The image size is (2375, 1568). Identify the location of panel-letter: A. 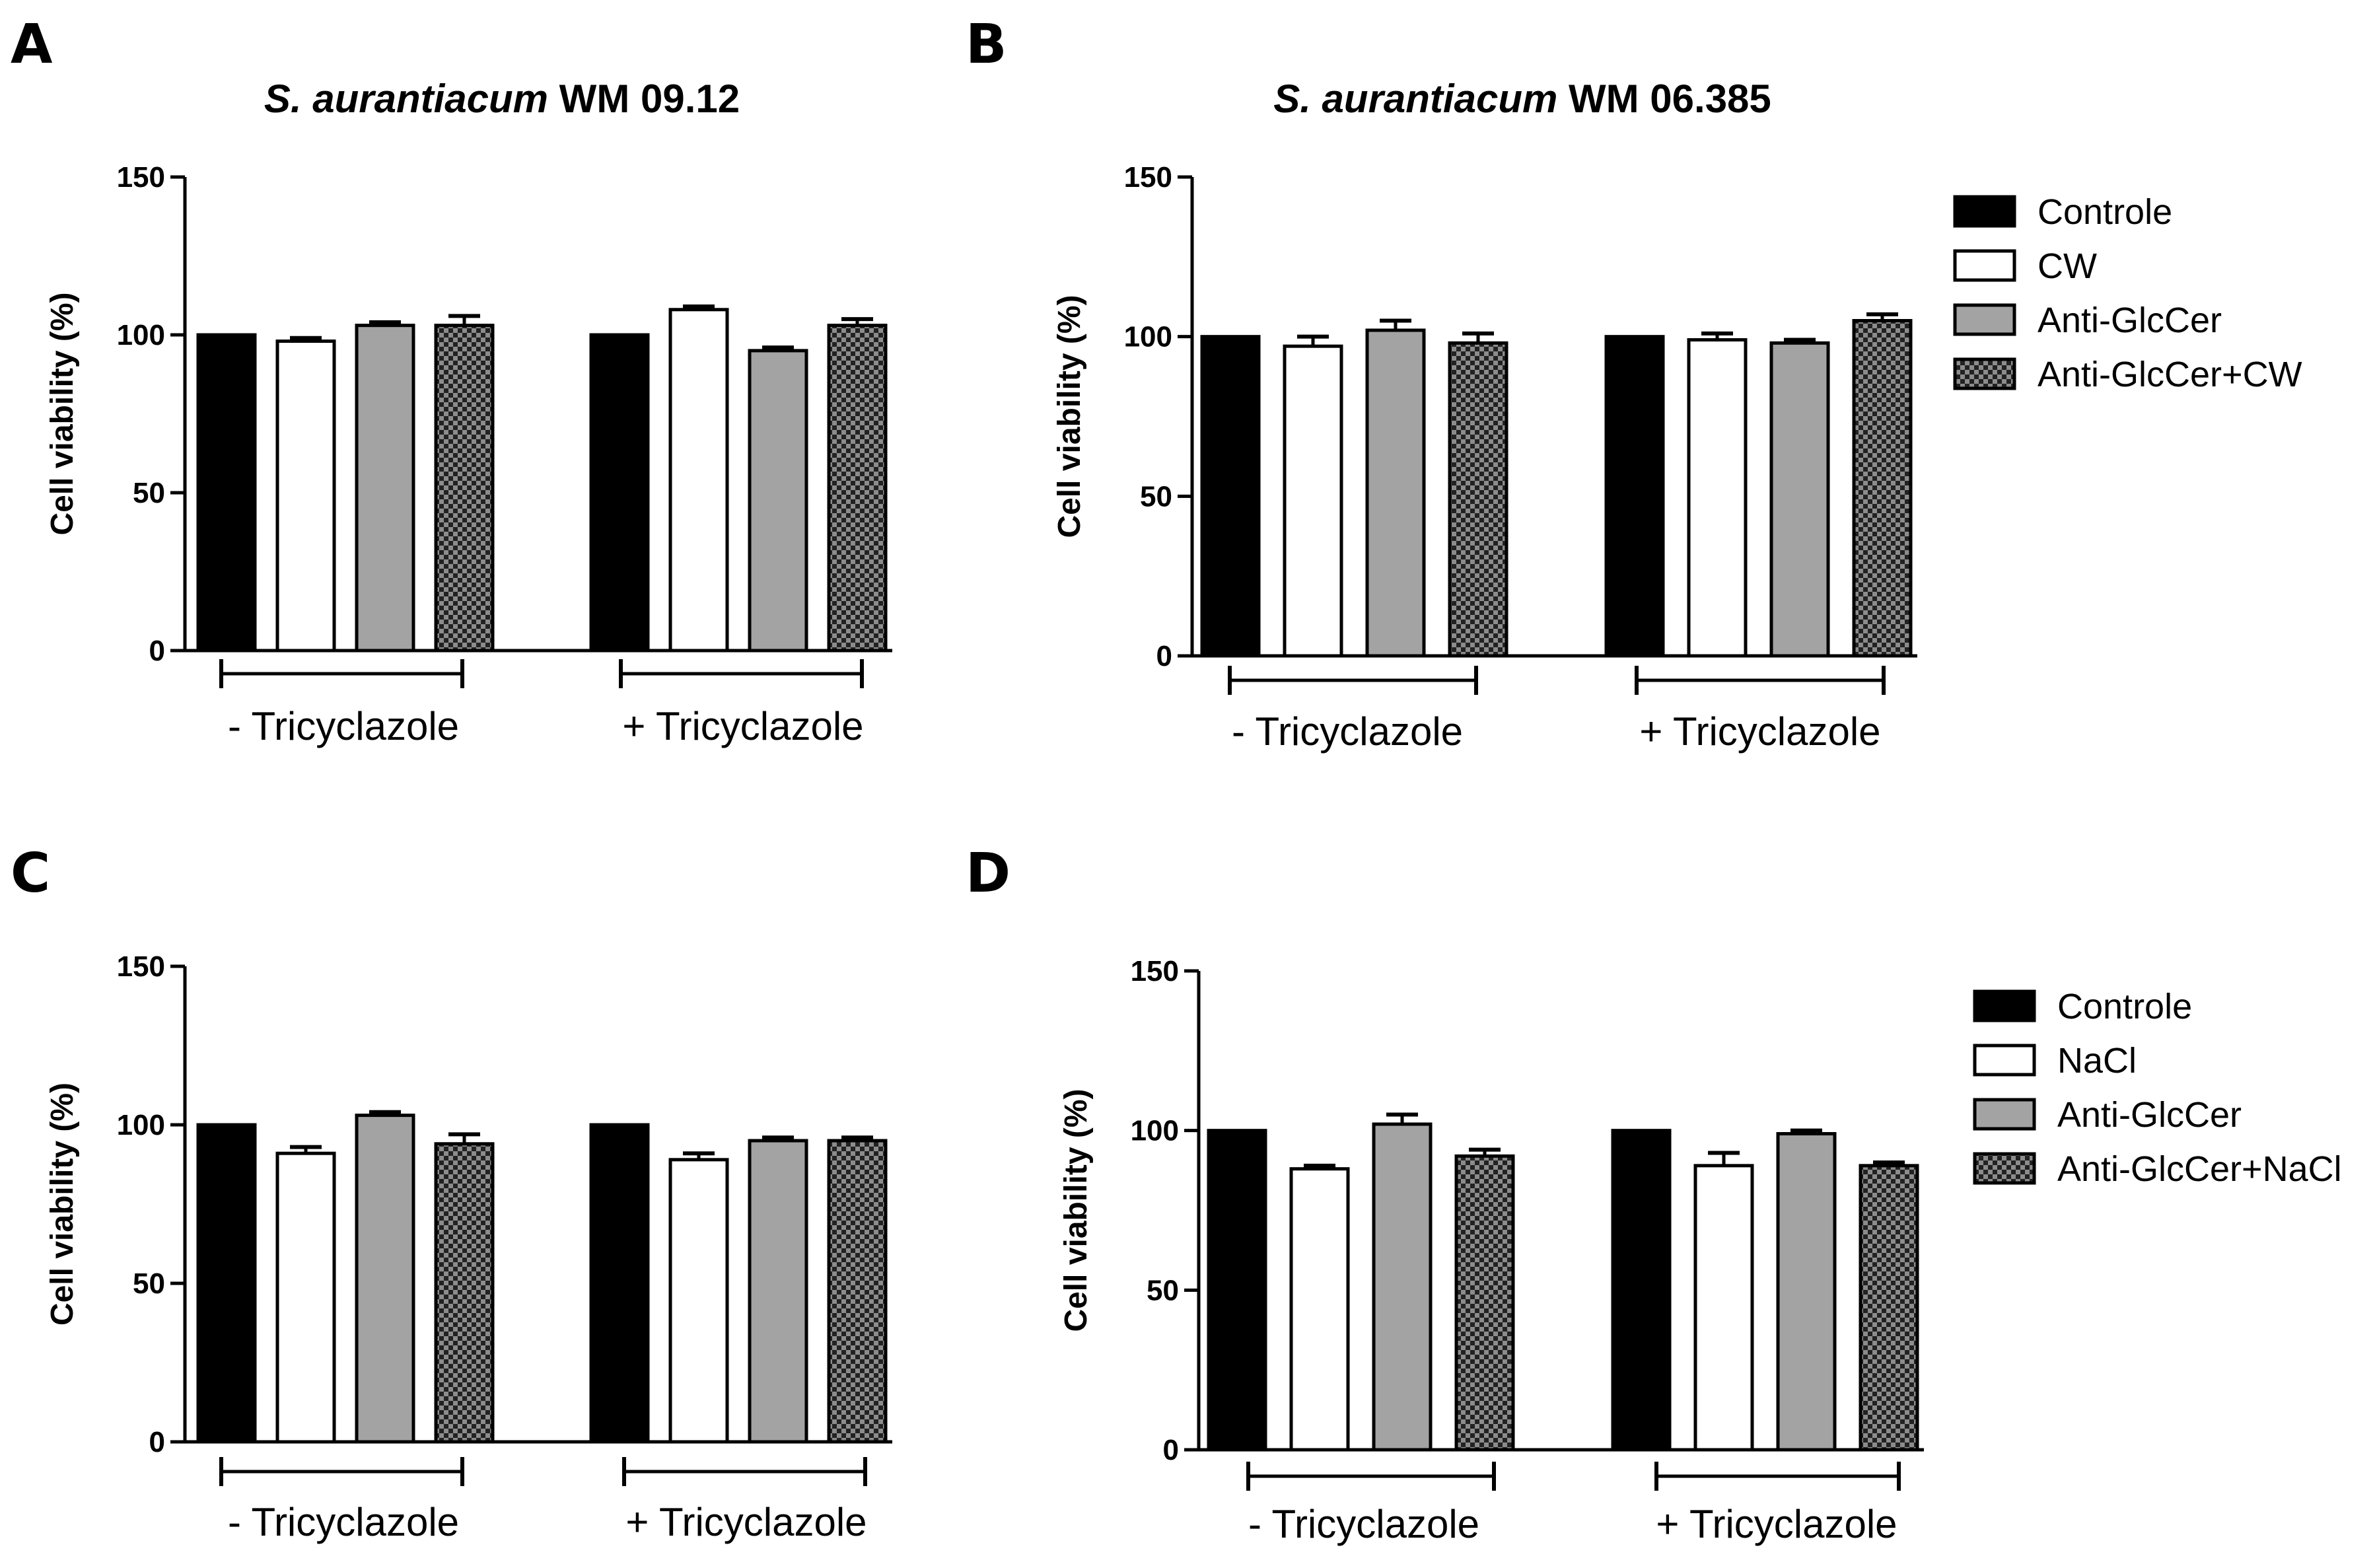
(32, 44).